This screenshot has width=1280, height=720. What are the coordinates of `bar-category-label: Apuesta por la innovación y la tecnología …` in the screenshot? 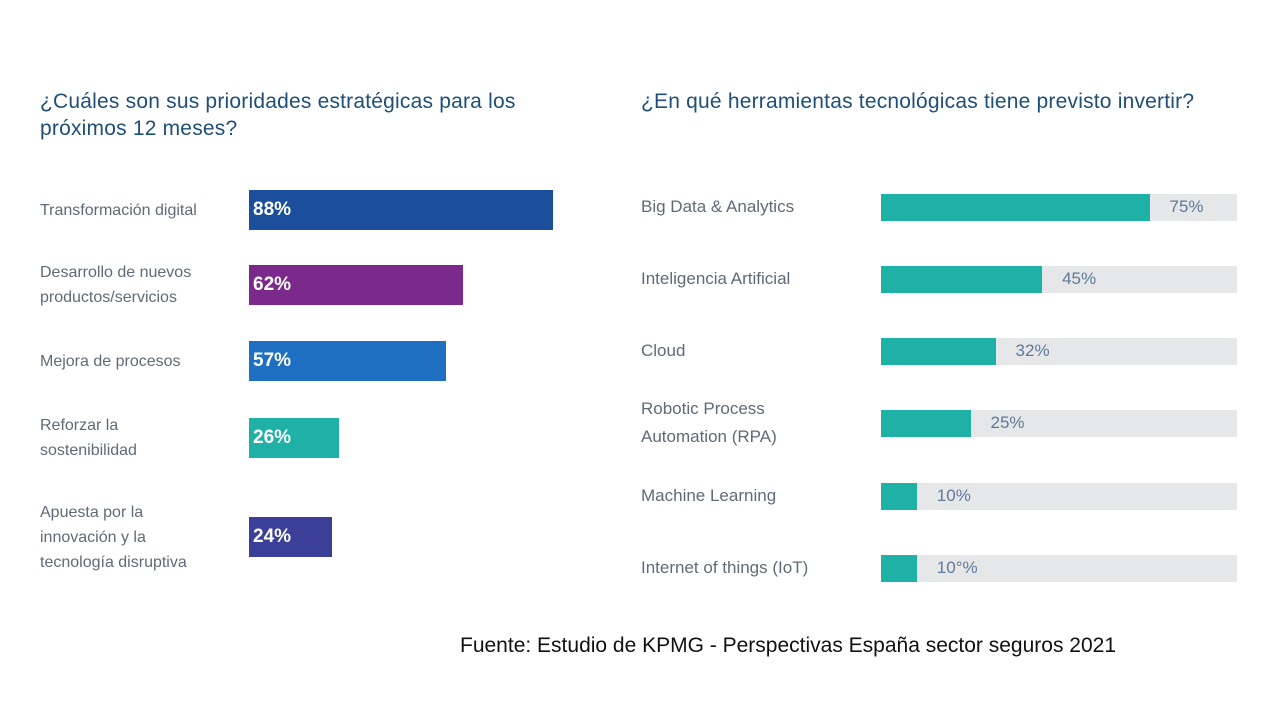 It's located at (113, 537).